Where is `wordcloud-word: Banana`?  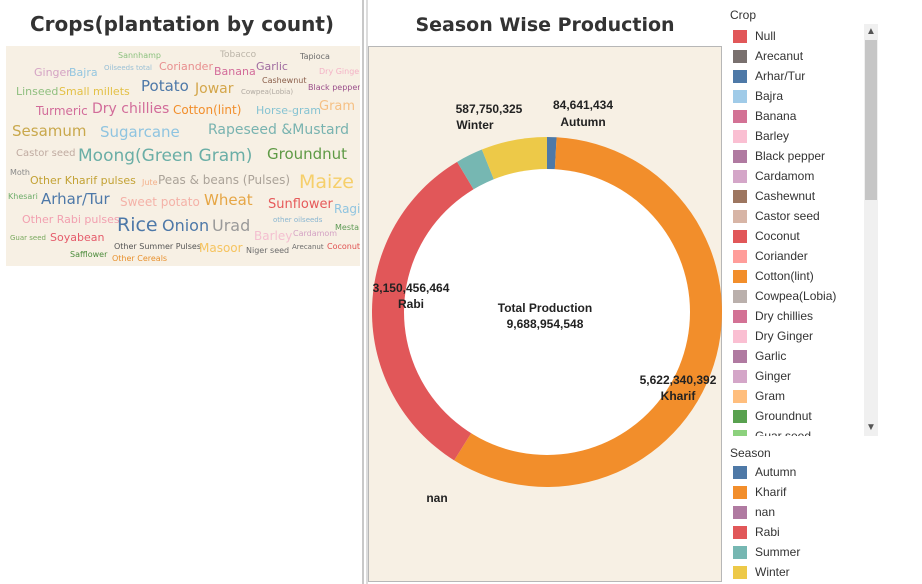 wordcloud-word: Banana is located at coordinates (235, 71).